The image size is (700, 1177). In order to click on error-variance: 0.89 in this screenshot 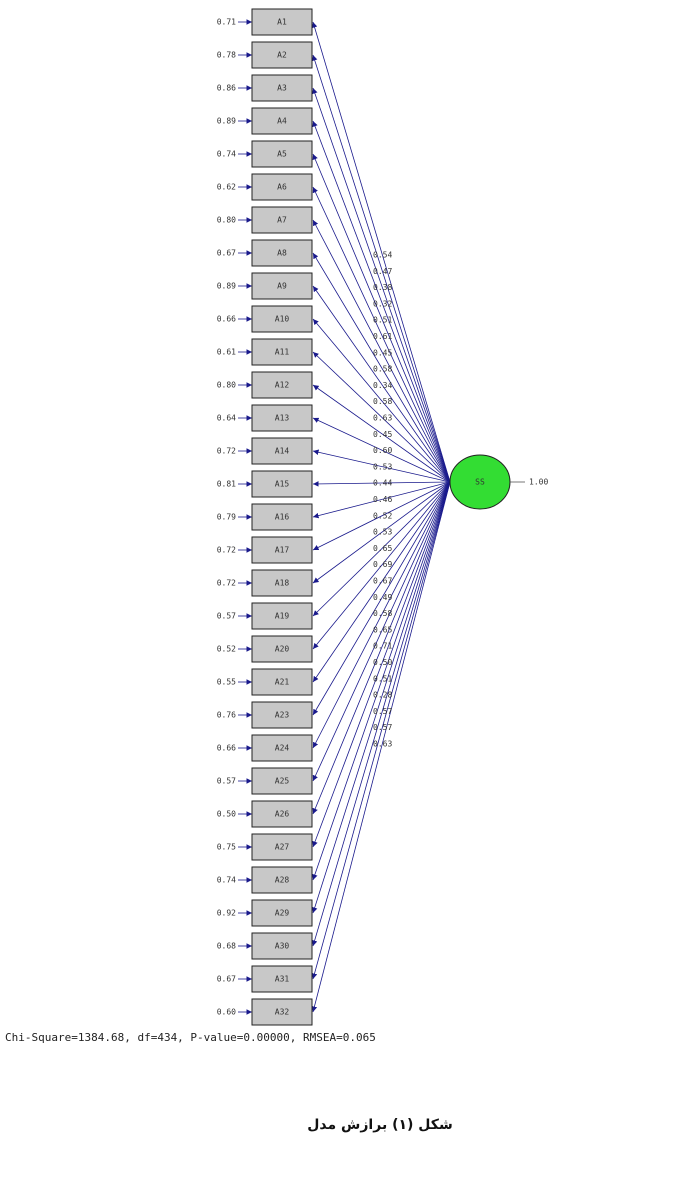, I will do `click(226, 286)`.